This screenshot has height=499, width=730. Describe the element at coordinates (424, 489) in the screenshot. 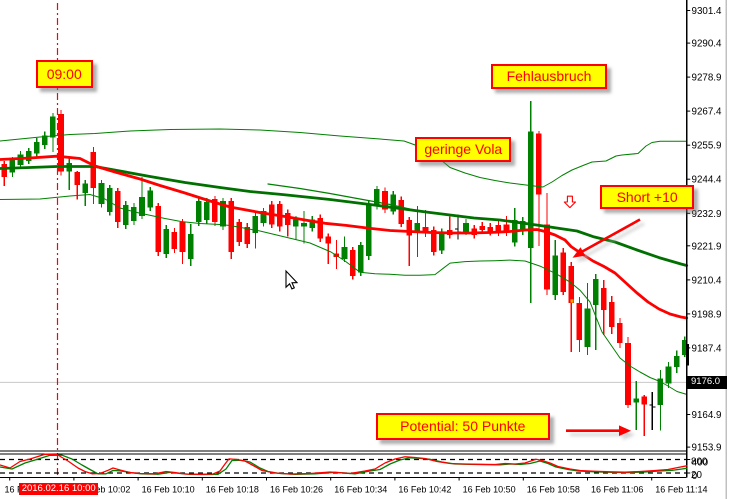

I see `svg-text: 16 Feb 10:42` at that location.